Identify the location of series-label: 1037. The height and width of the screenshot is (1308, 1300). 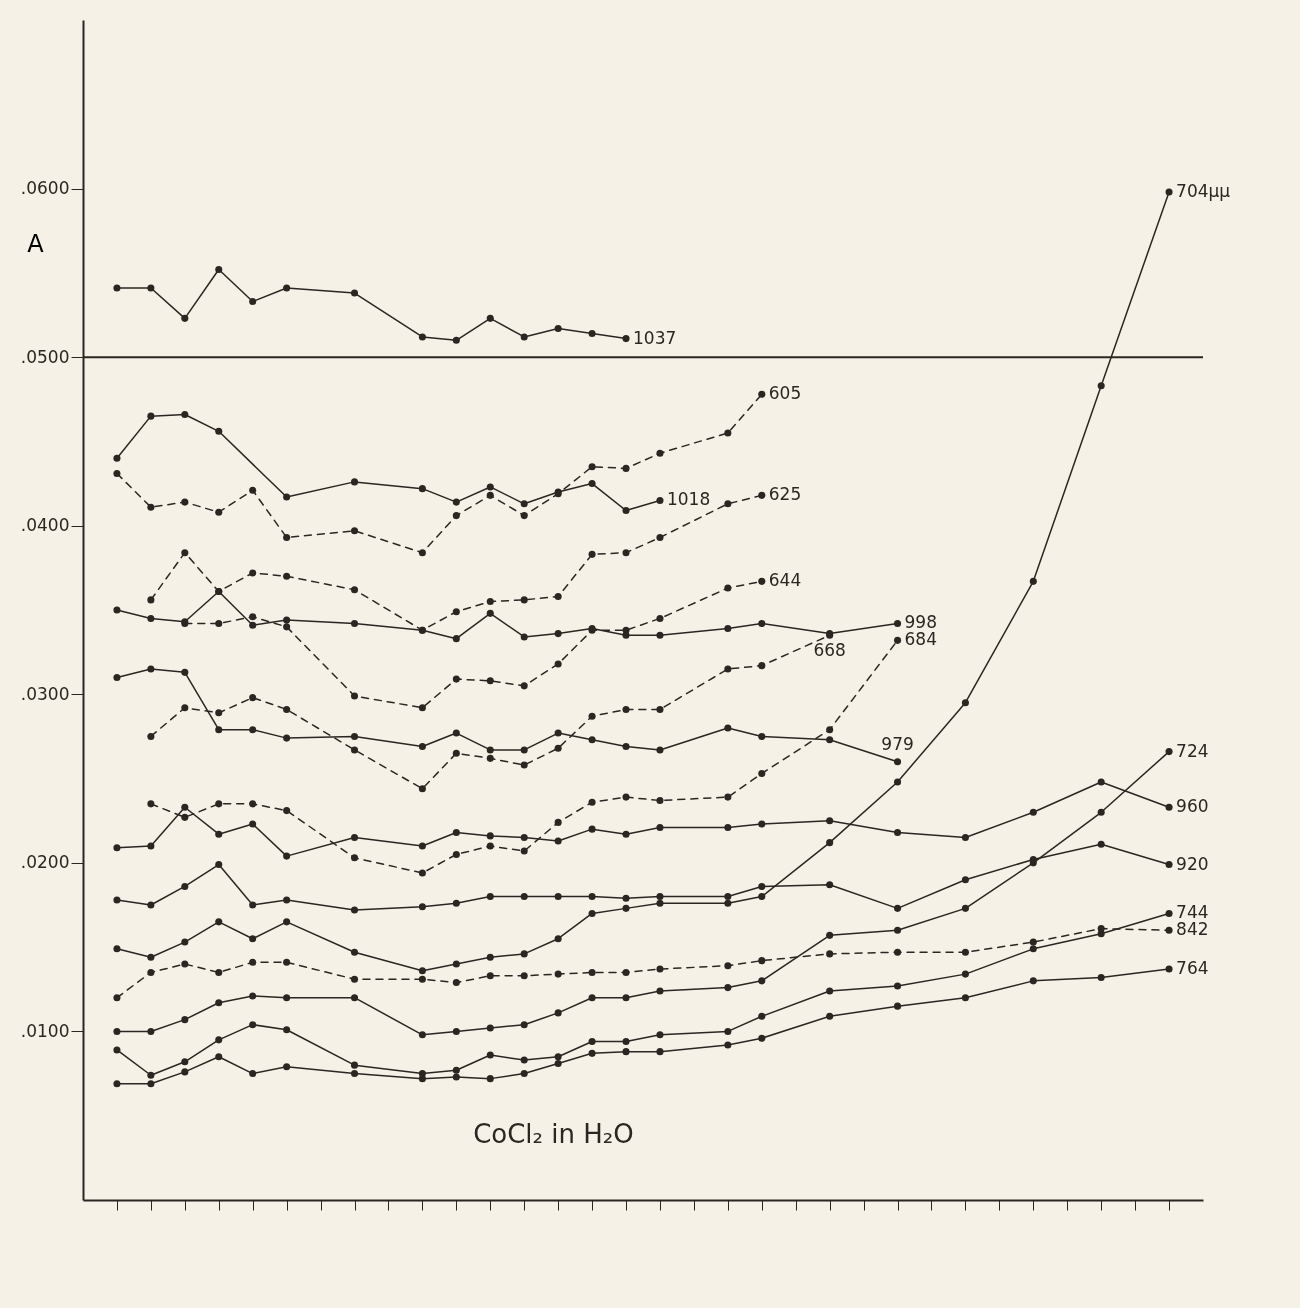
(655, 337).